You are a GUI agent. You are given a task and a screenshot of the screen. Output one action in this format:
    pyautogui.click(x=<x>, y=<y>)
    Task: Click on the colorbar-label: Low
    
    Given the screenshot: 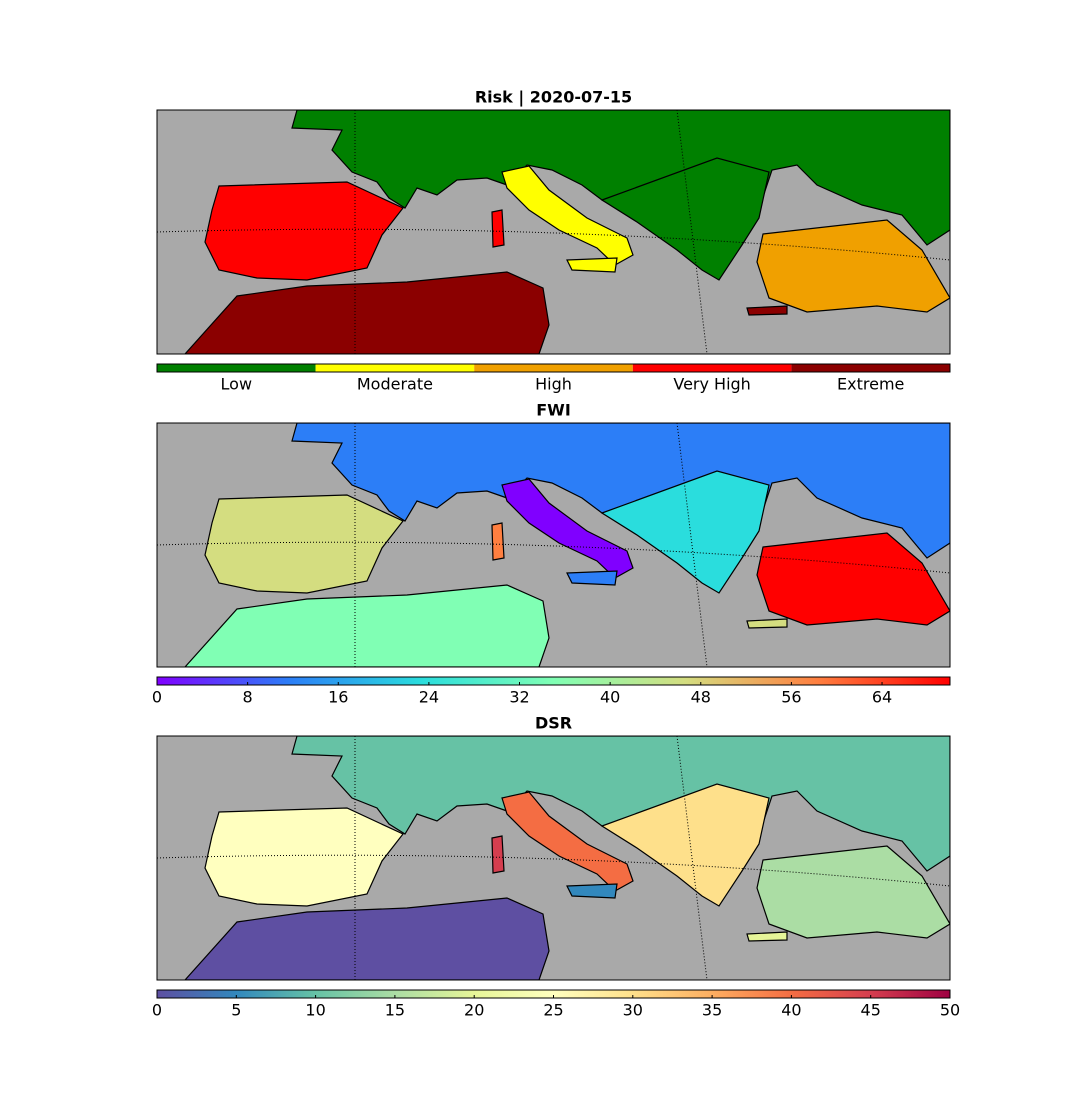 What is the action you would take?
    pyautogui.click(x=237, y=384)
    